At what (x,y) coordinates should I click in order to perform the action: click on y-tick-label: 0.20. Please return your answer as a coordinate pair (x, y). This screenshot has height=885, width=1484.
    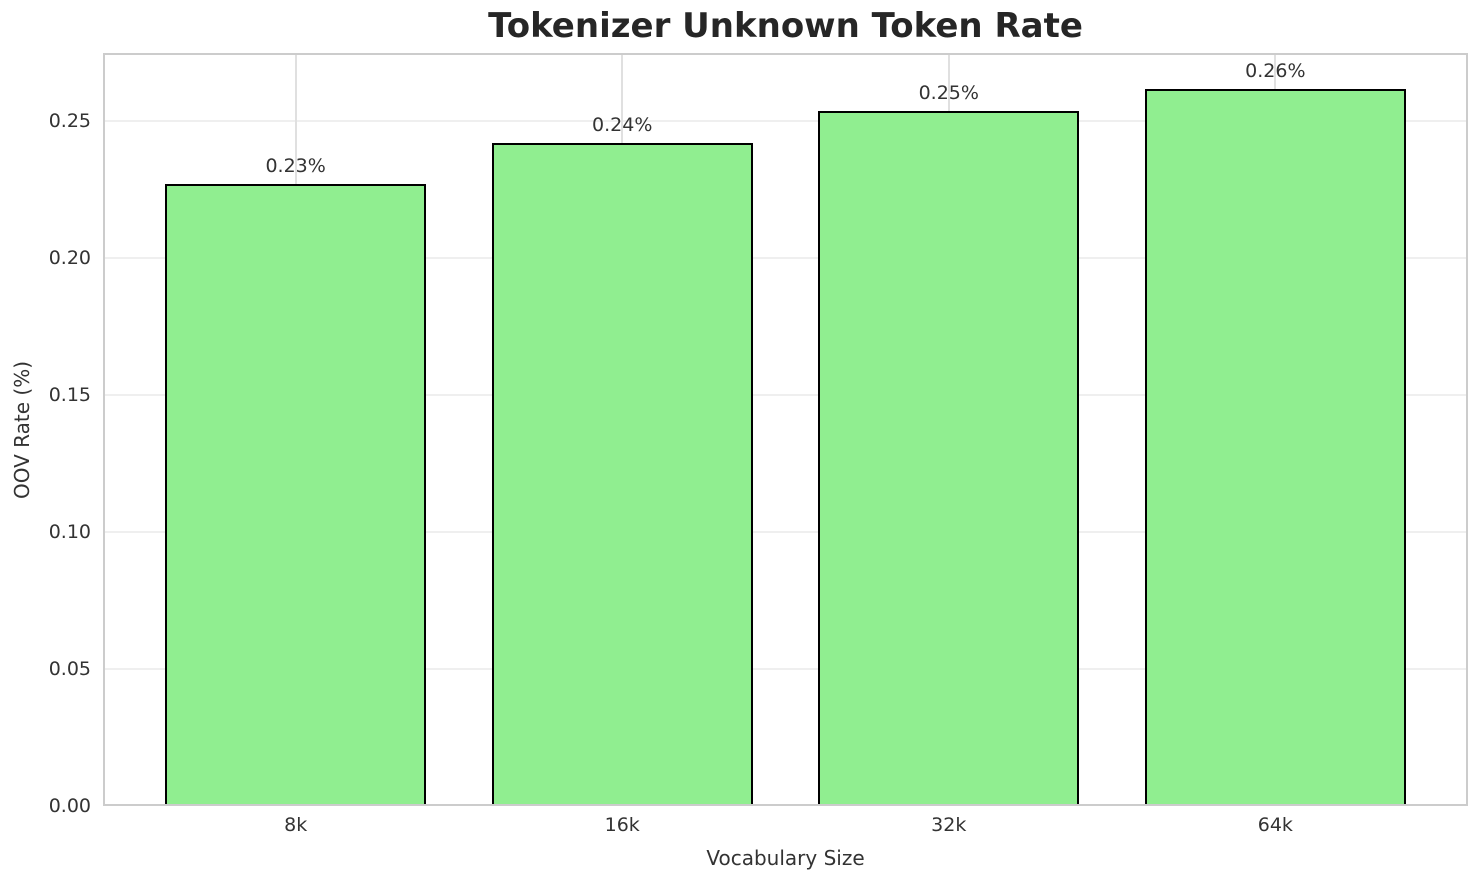
    Looking at the image, I should click on (69, 258).